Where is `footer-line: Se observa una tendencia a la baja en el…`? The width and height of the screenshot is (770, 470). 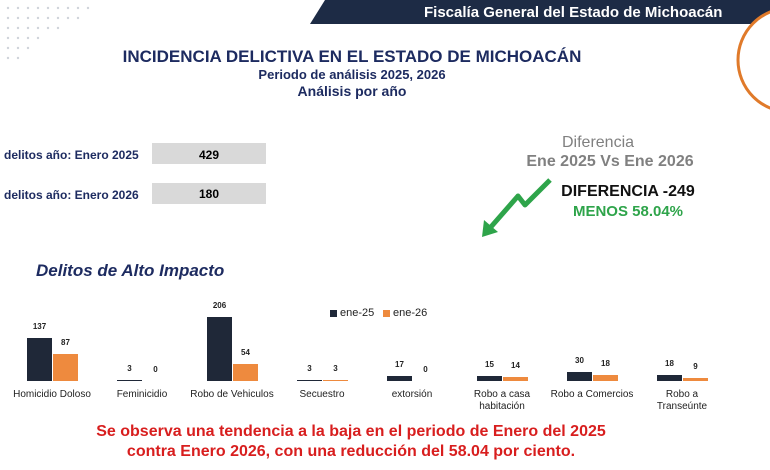 footer-line: Se observa una tendencia a la baja en el… is located at coordinates (351, 431).